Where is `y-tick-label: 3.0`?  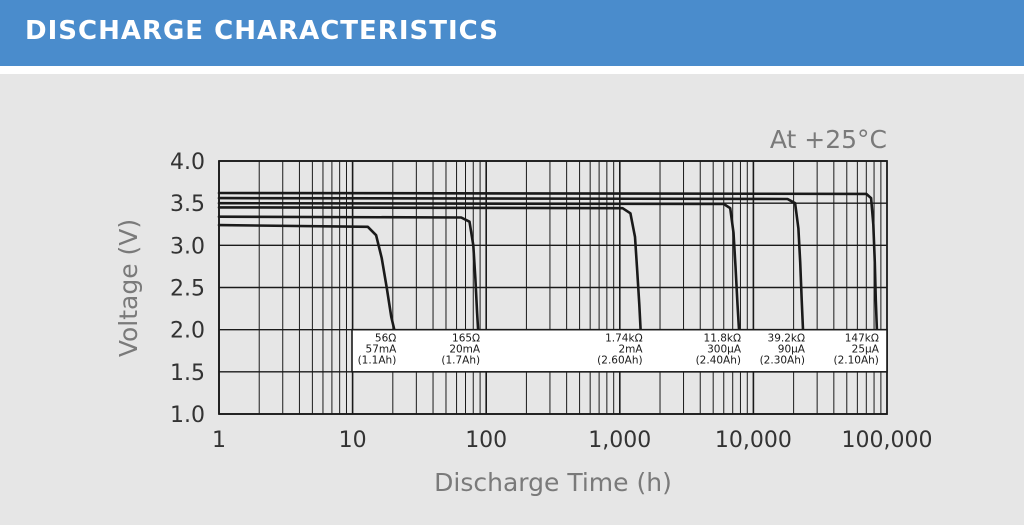 y-tick-label: 3.0 is located at coordinates (187, 246).